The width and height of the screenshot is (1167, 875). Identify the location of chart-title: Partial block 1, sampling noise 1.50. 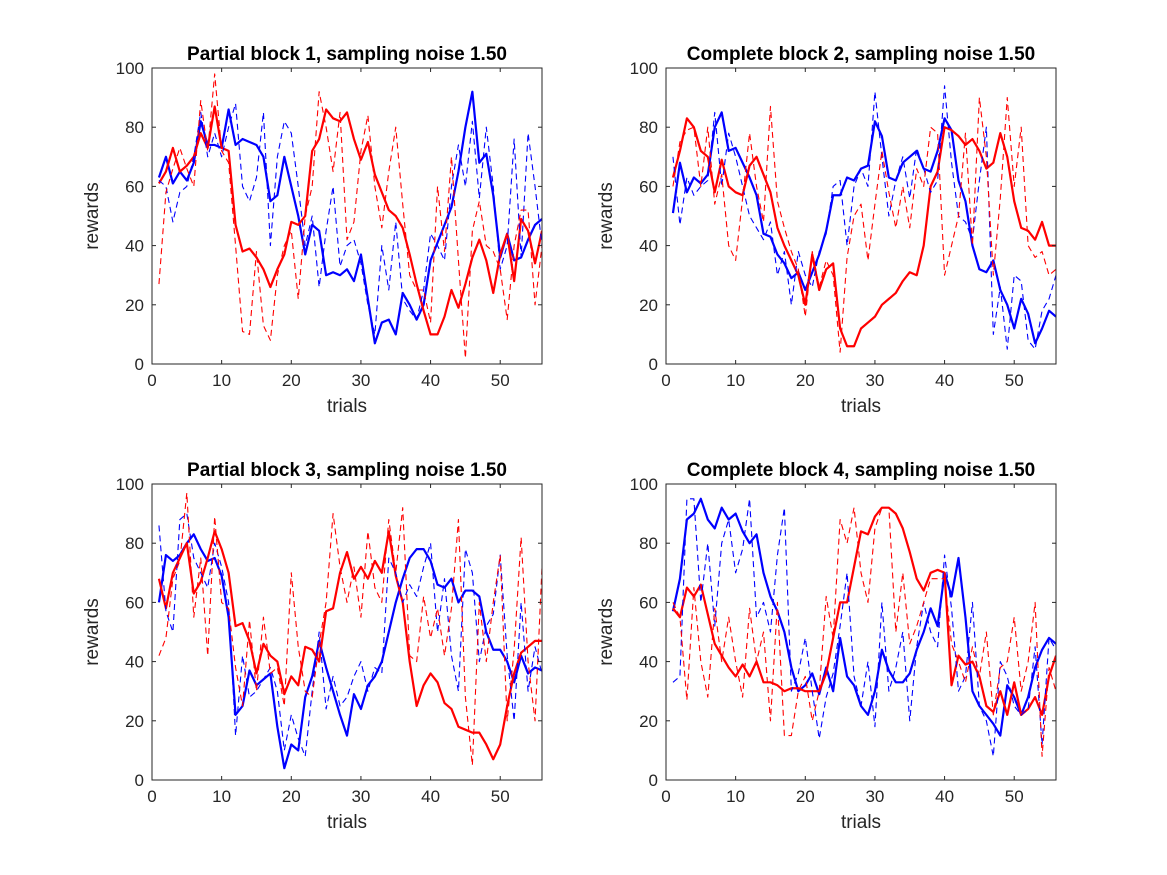
(347, 54).